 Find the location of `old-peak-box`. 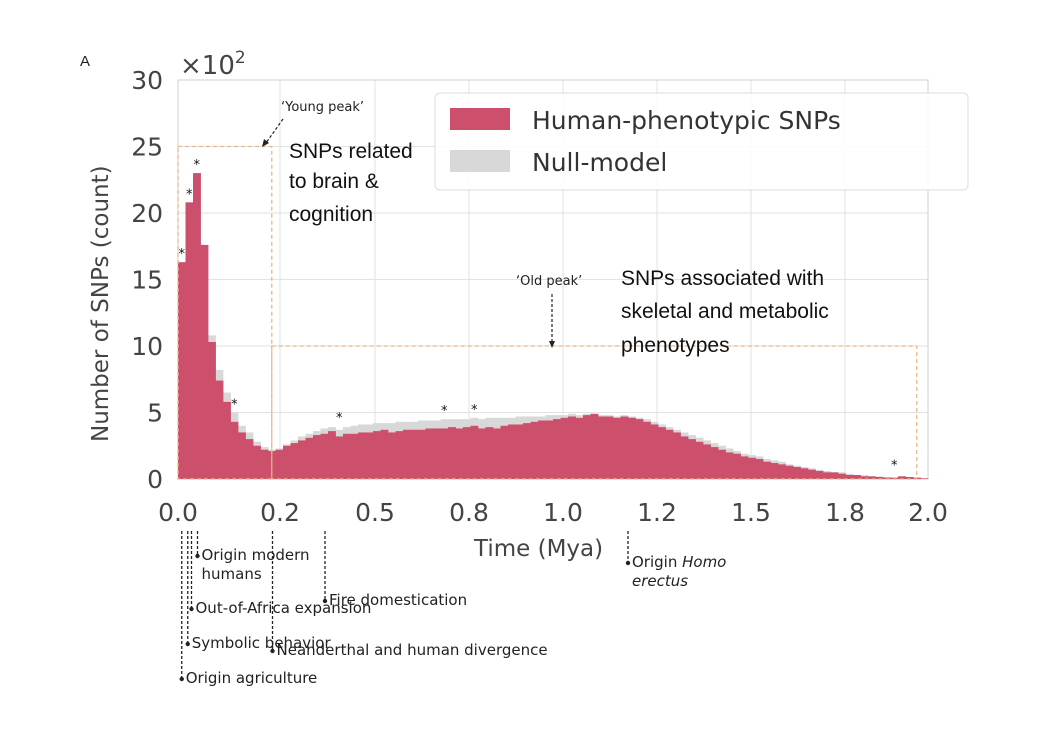

old-peak-box is located at coordinates (594, 412).